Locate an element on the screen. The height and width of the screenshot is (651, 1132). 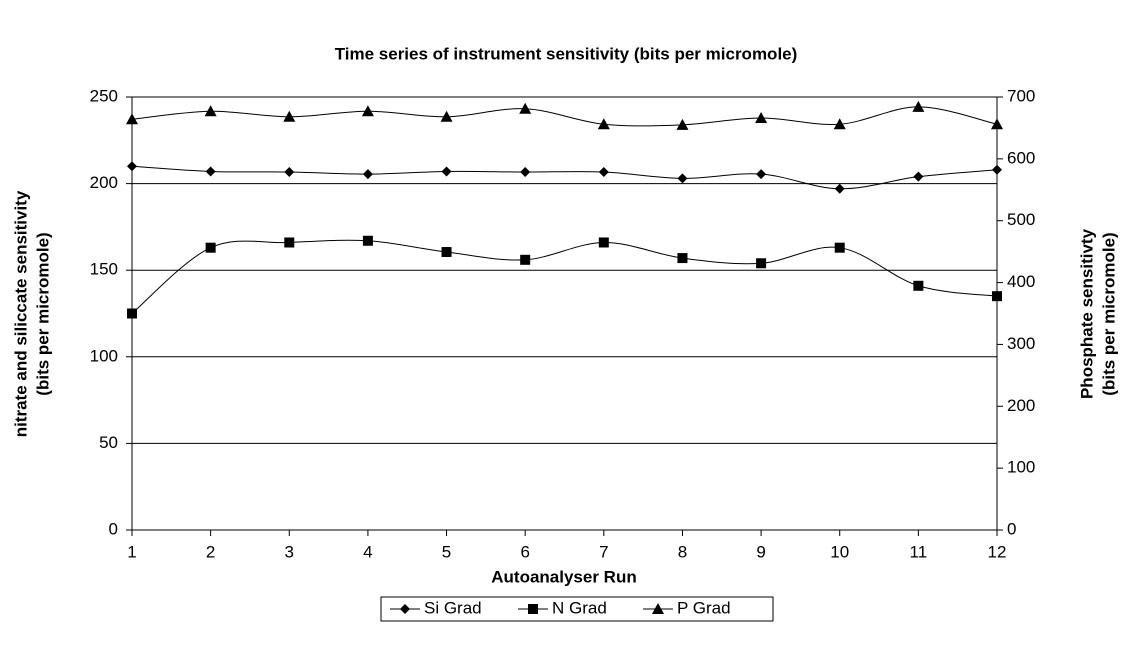
y2-tick-label: 400 is located at coordinates (1021, 281).